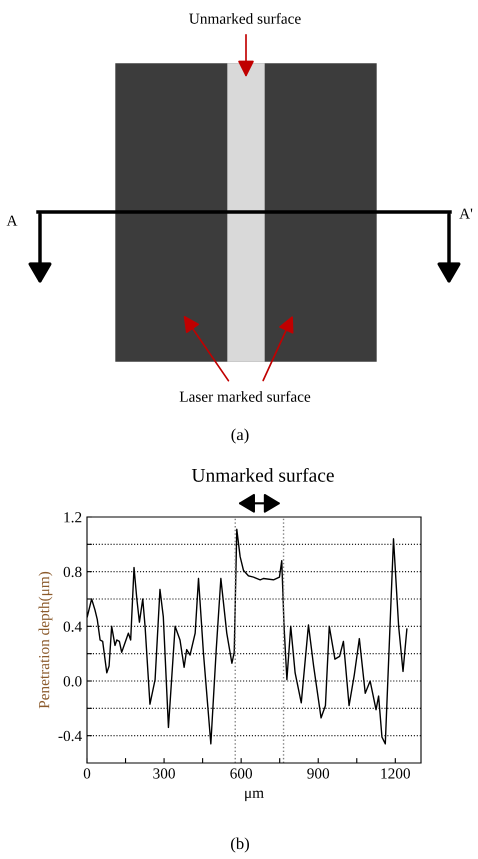 The width and height of the screenshot is (478, 859). Describe the element at coordinates (254, 796) in the screenshot. I see `x-axis-title: μm` at that location.